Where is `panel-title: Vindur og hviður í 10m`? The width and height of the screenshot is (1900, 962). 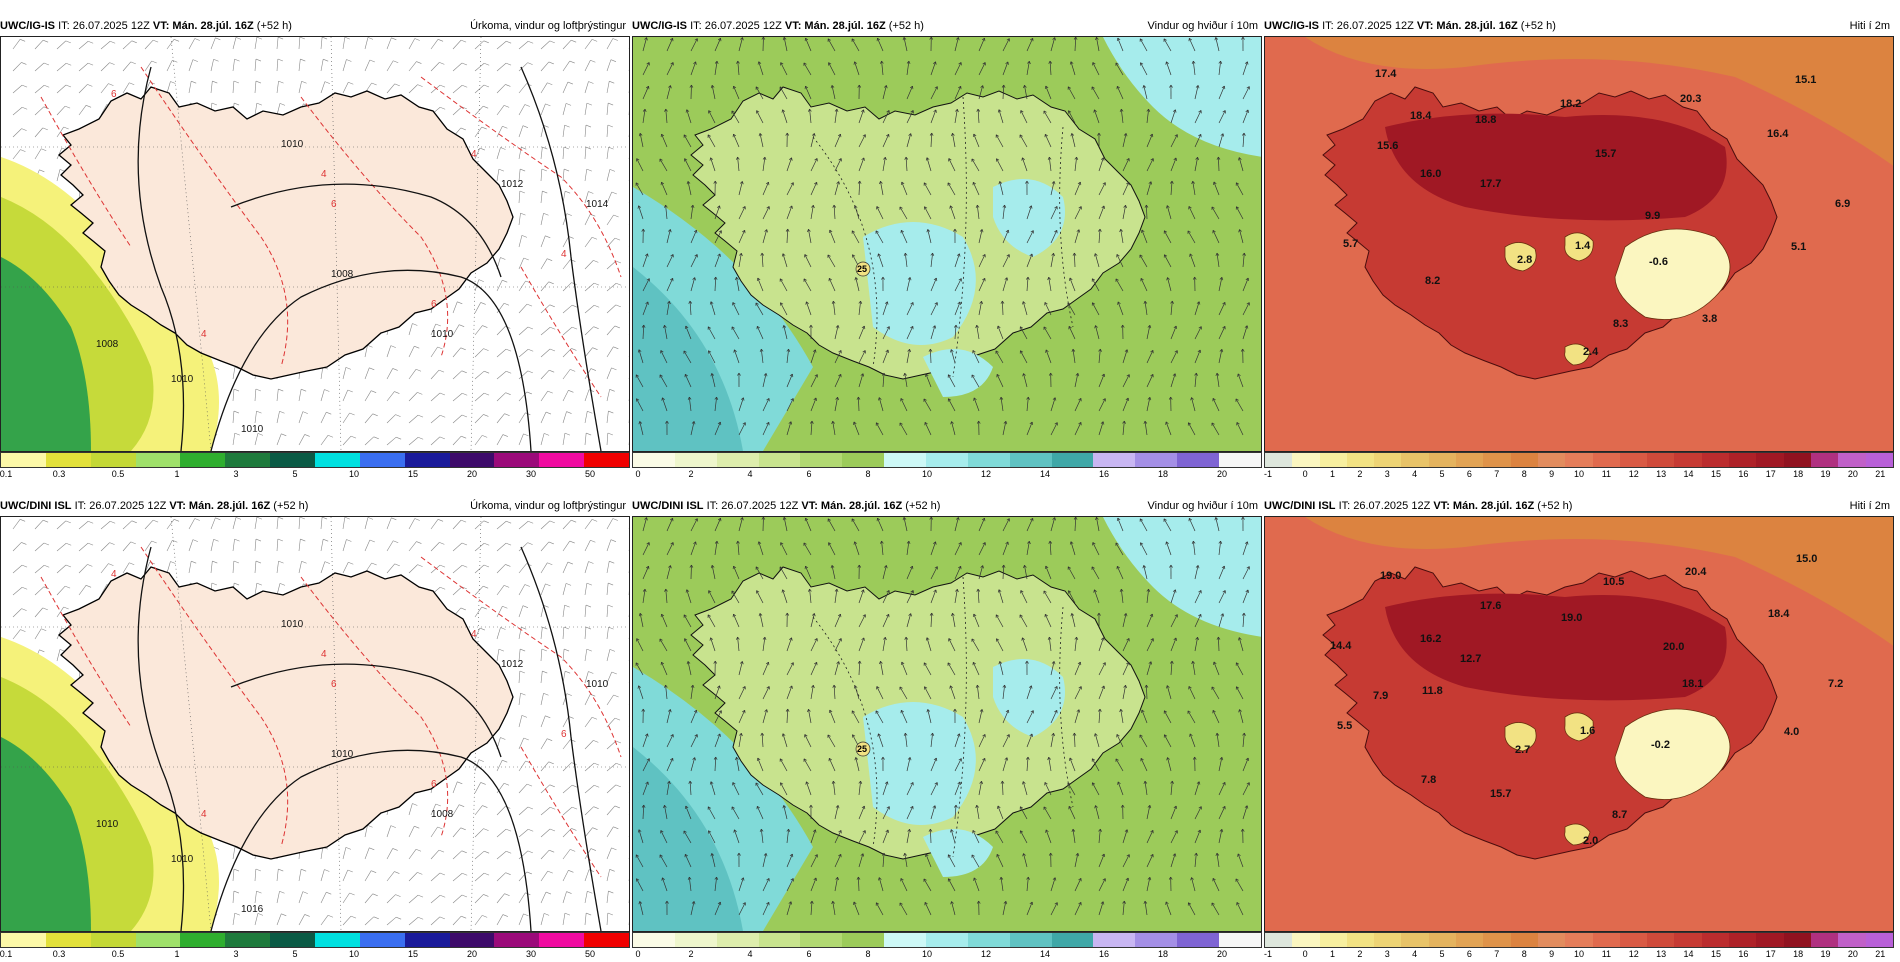
panel-title: Vindur og hviður í 10m is located at coordinates (1203, 26).